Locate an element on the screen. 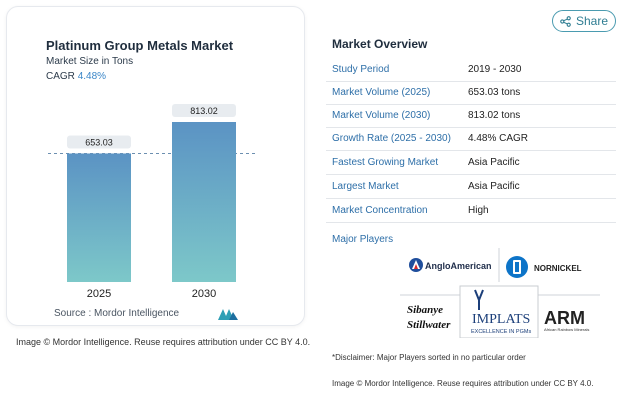  value-label-bg-2030 is located at coordinates (204, 110).